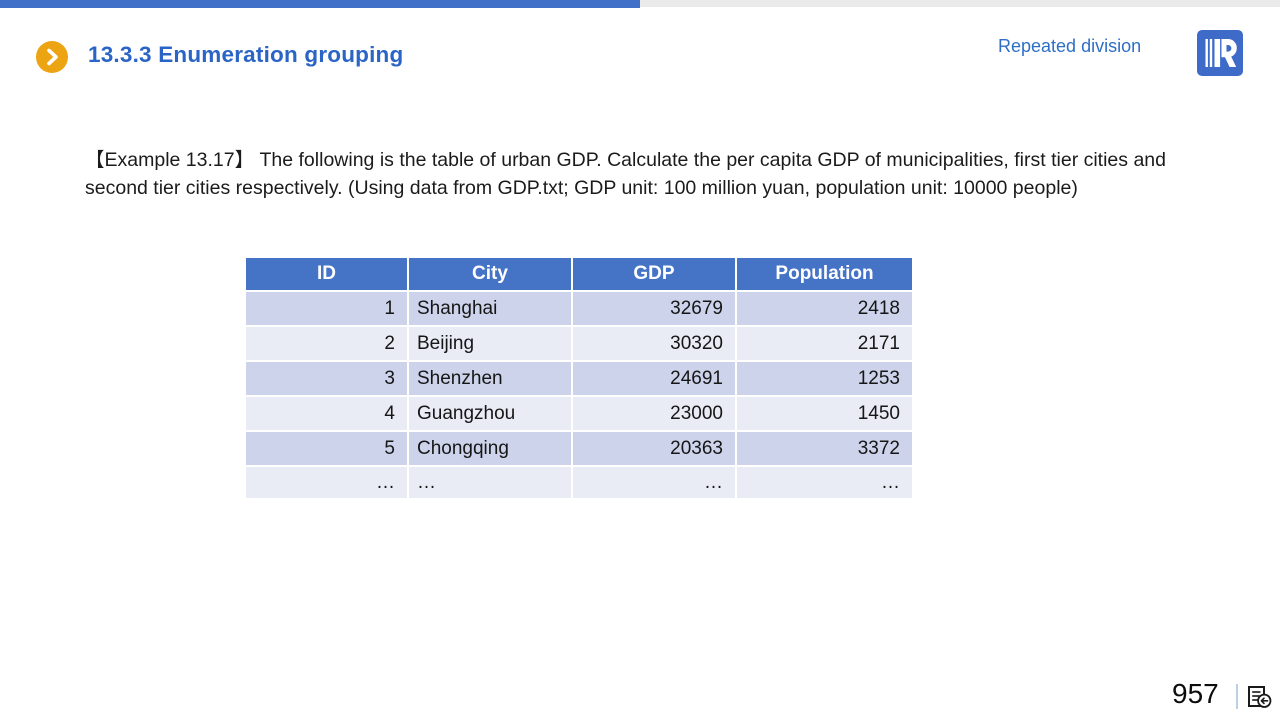 The image size is (1280, 720). I want to click on top-accent-bar-right, so click(960, 3).